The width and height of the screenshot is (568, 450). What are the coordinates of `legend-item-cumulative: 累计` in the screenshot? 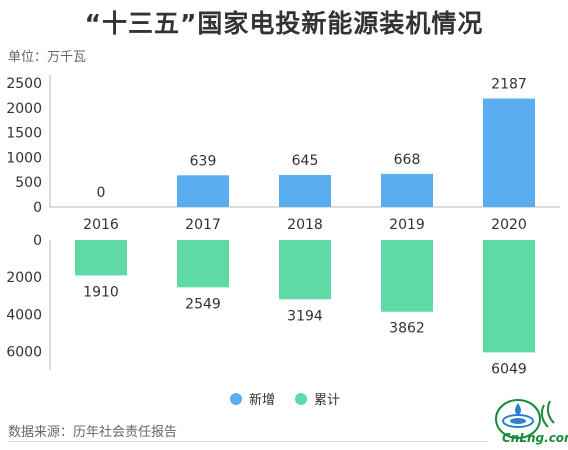 It's located at (317, 398).